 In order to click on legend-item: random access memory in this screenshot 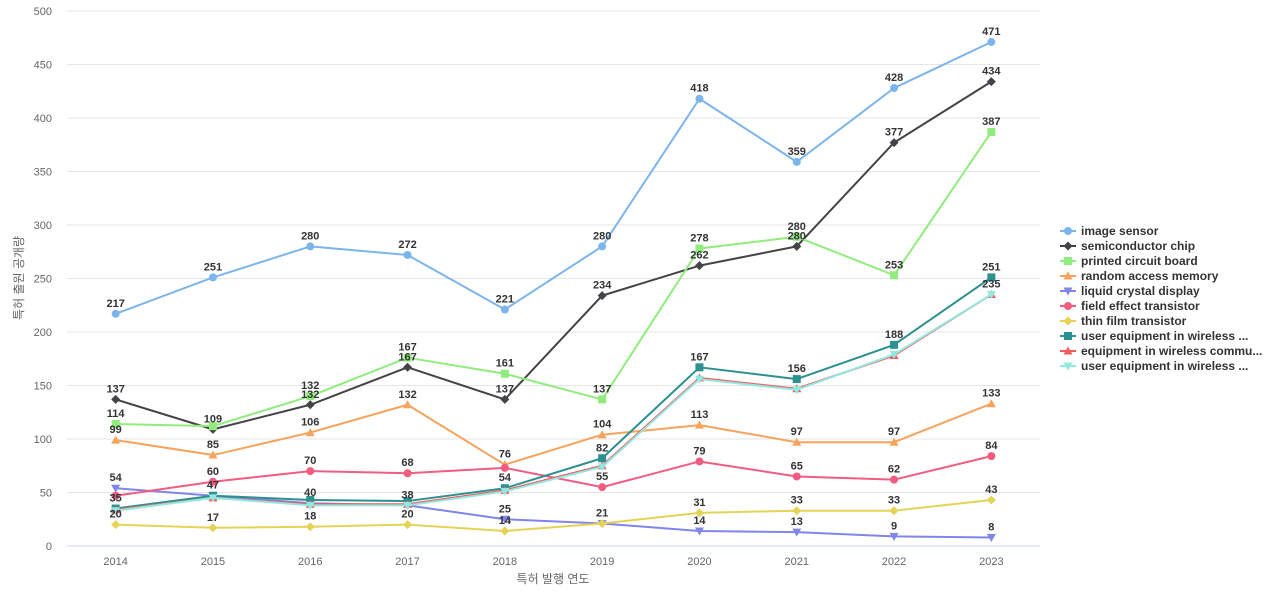, I will do `click(1139, 276)`.